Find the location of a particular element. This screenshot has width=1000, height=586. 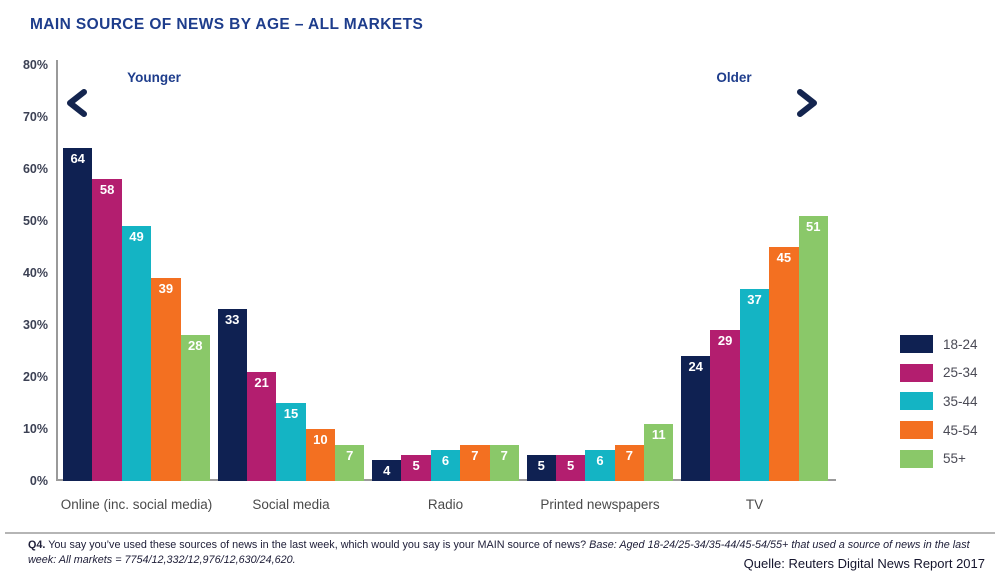

legend-label: 18-24 is located at coordinates (960, 344).